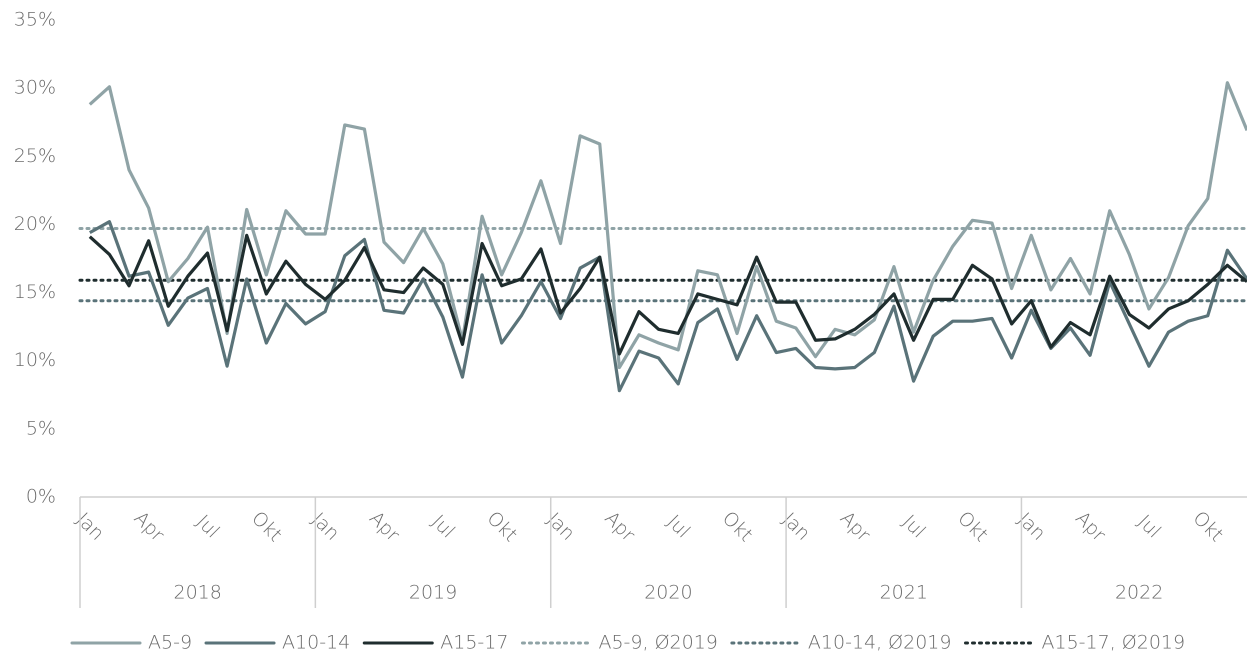 This screenshot has width=1247, height=662. I want to click on y-tick-label: 15%, so click(35, 292).